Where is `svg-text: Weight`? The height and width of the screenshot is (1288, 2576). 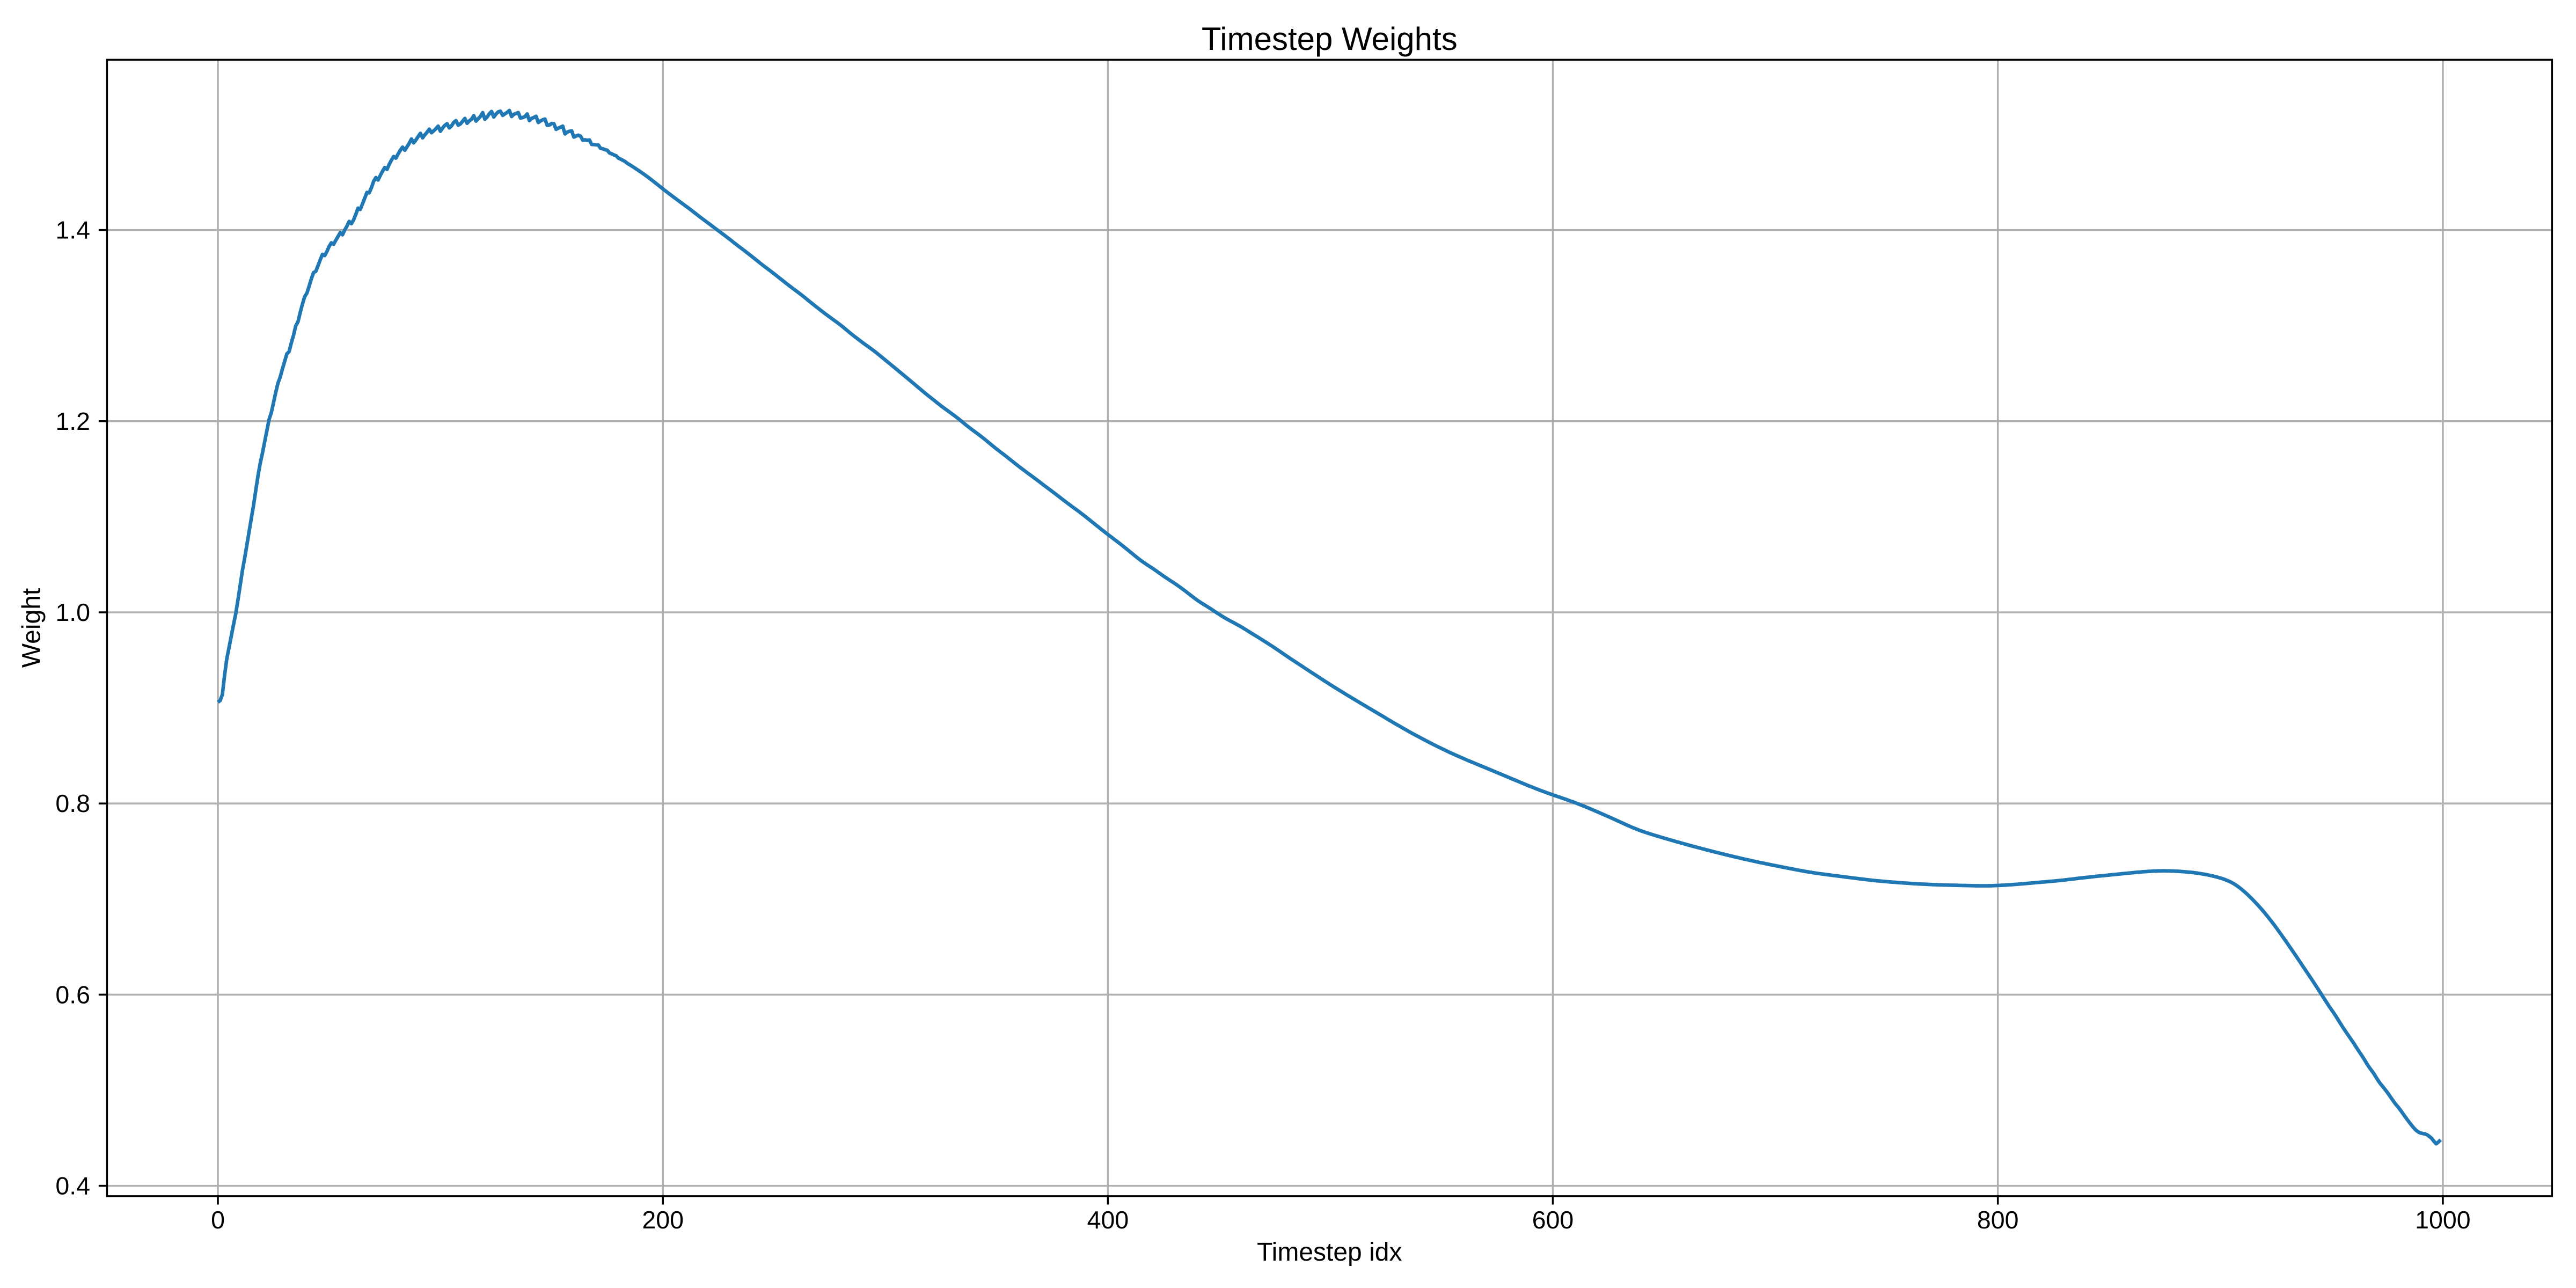
svg-text: Weight is located at coordinates (32, 628).